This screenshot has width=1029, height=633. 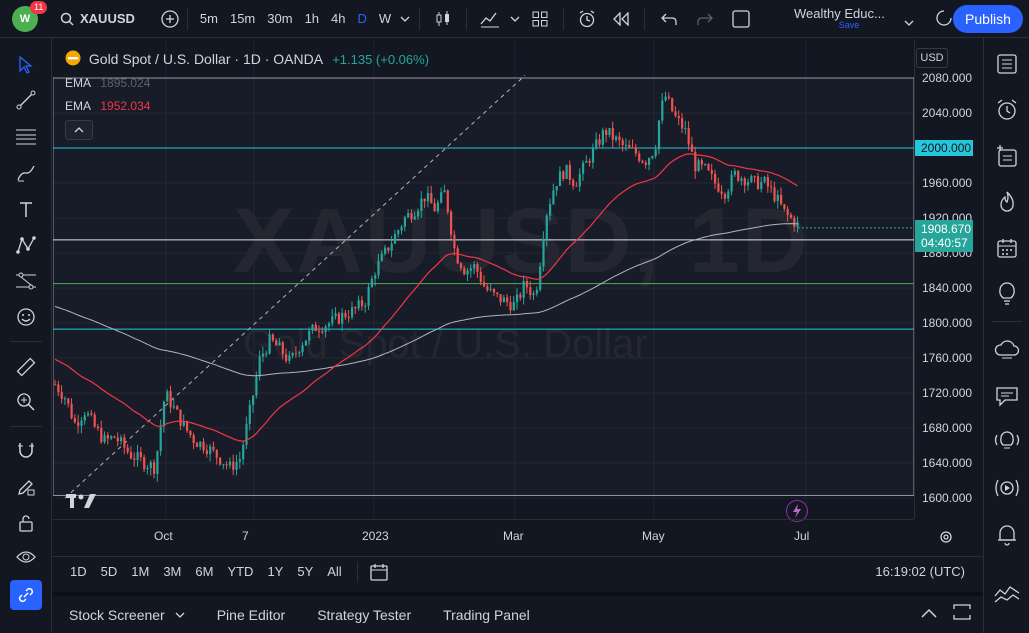 I want to click on range-5y: 5Y, so click(x=305, y=571).